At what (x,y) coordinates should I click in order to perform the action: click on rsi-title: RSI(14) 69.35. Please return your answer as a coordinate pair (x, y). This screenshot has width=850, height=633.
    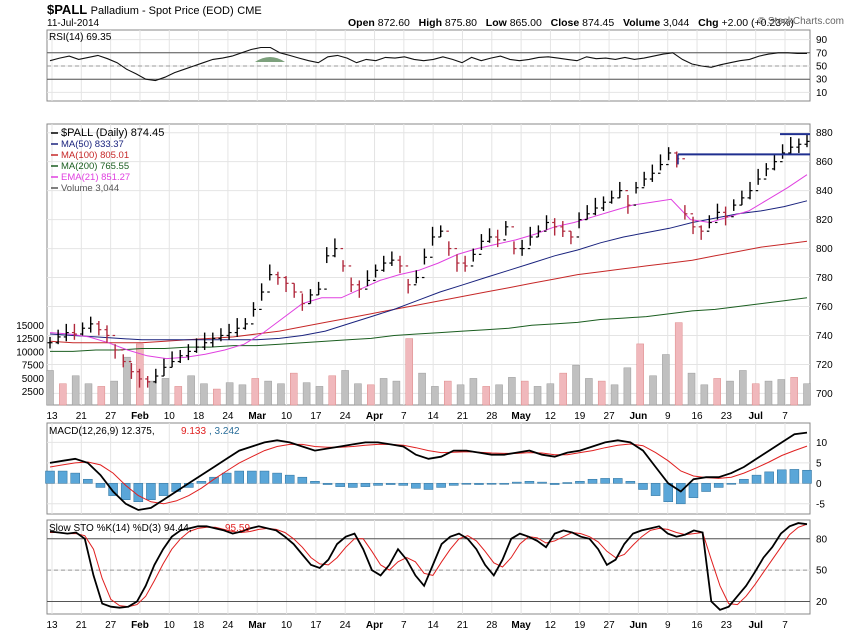
    Looking at the image, I should click on (80, 37).